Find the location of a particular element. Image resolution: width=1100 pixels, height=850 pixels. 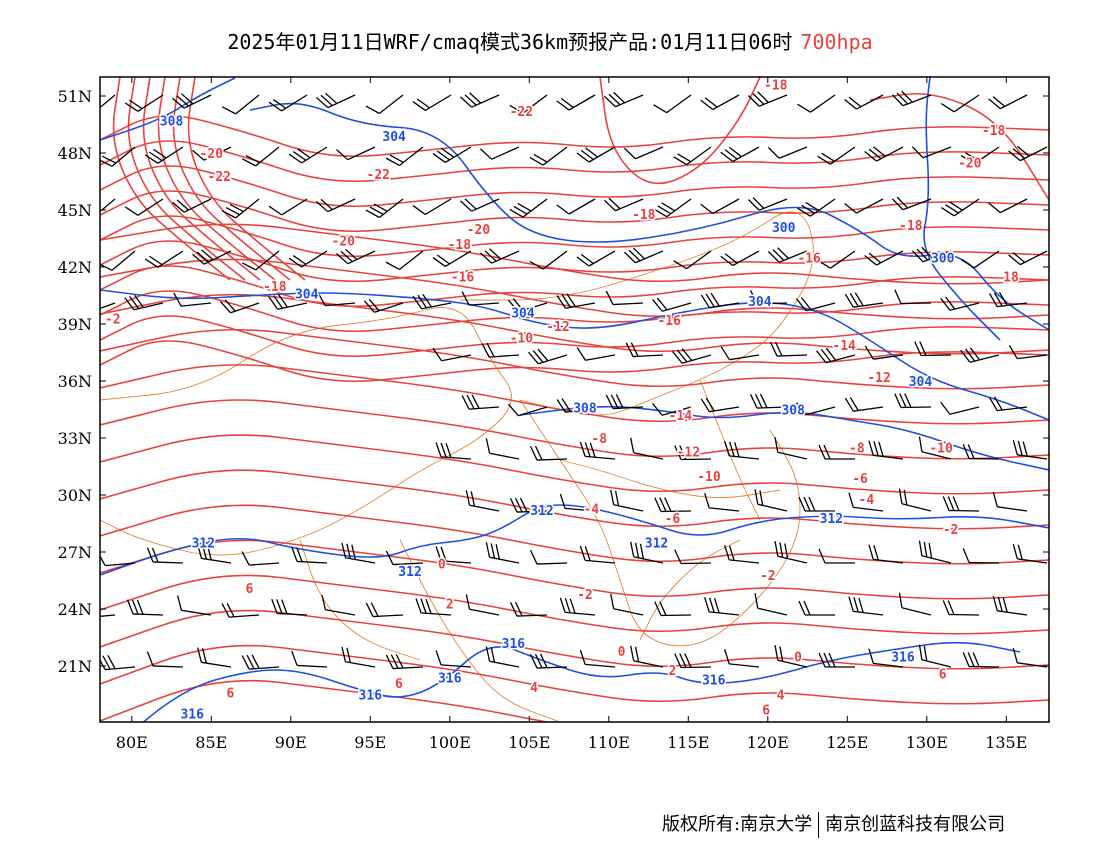

lat-label: 24N is located at coordinates (75, 609).